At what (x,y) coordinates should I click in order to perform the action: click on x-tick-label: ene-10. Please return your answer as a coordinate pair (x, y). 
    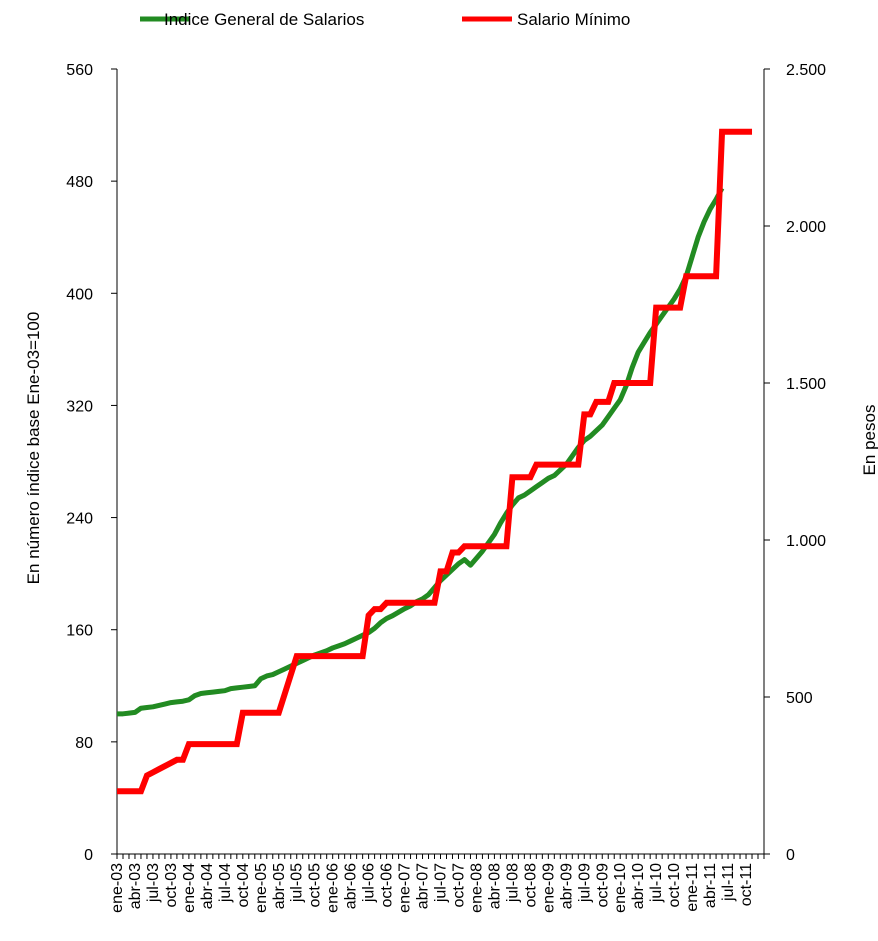
    Looking at the image, I should click on (620, 888).